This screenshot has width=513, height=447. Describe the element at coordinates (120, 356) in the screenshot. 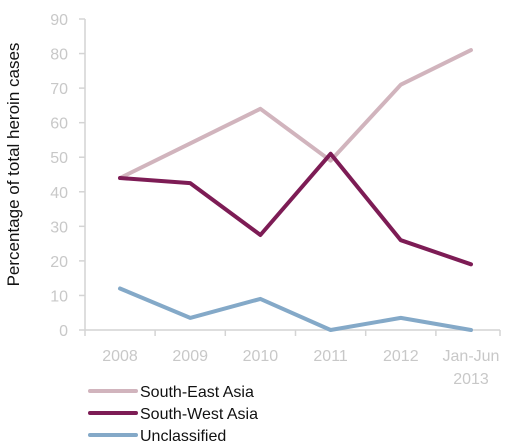

I see `x-tick-label: 2008` at that location.